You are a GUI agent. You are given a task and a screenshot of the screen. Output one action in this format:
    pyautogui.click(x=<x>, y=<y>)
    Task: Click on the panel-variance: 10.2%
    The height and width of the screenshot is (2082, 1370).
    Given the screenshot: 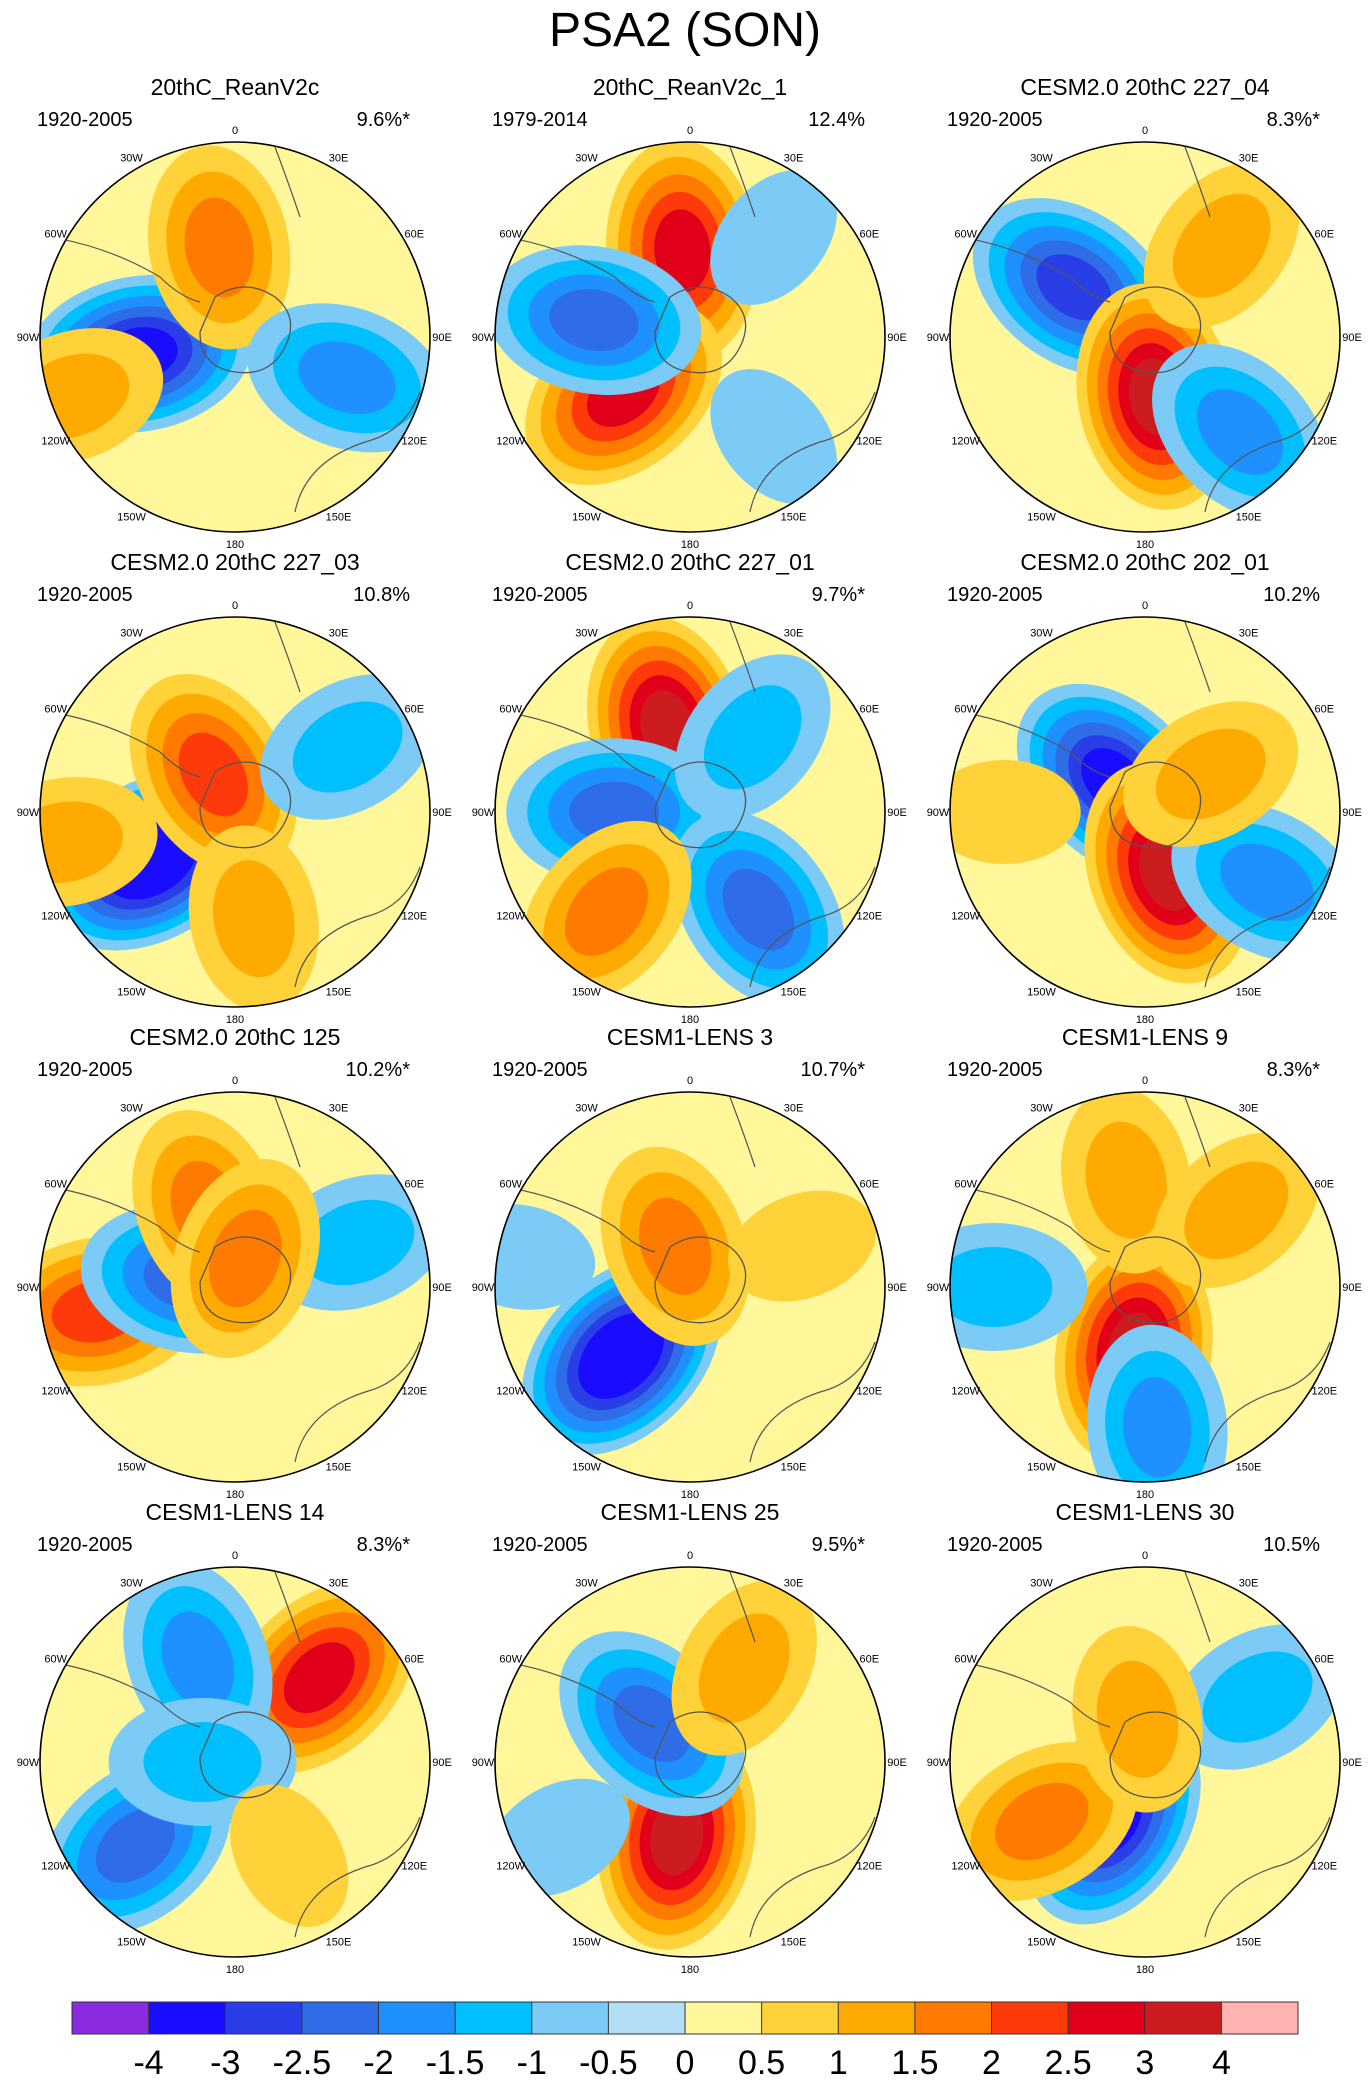 What is the action you would take?
    pyautogui.click(x=1291, y=595)
    